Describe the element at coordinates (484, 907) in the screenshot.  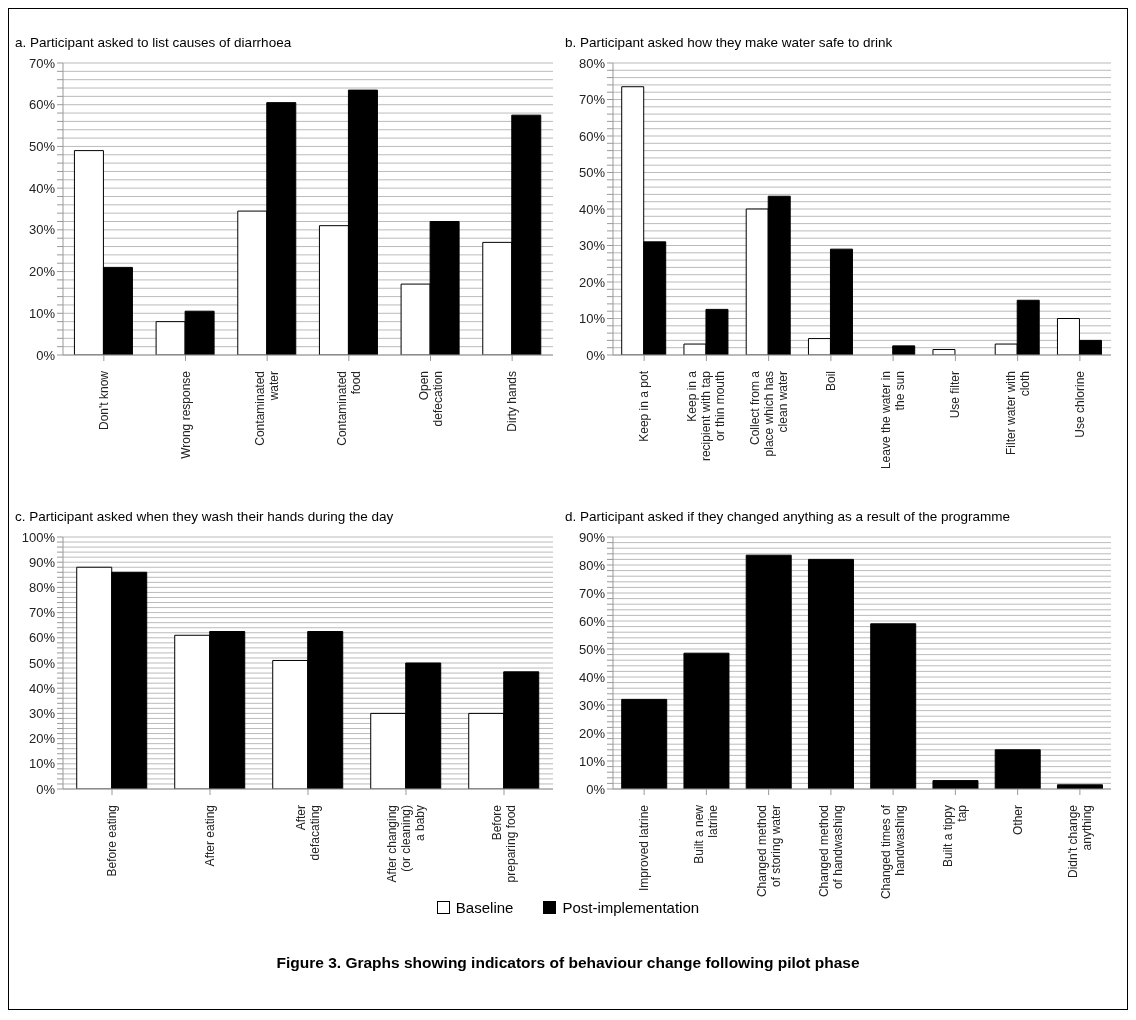
I see `legend-label: Baseline` at that location.